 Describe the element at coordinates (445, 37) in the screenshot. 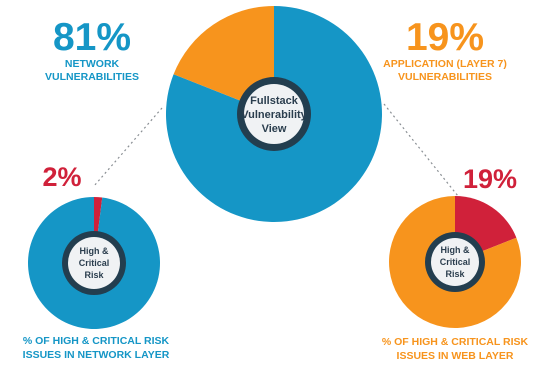

I see `application-share-value: 19%` at that location.